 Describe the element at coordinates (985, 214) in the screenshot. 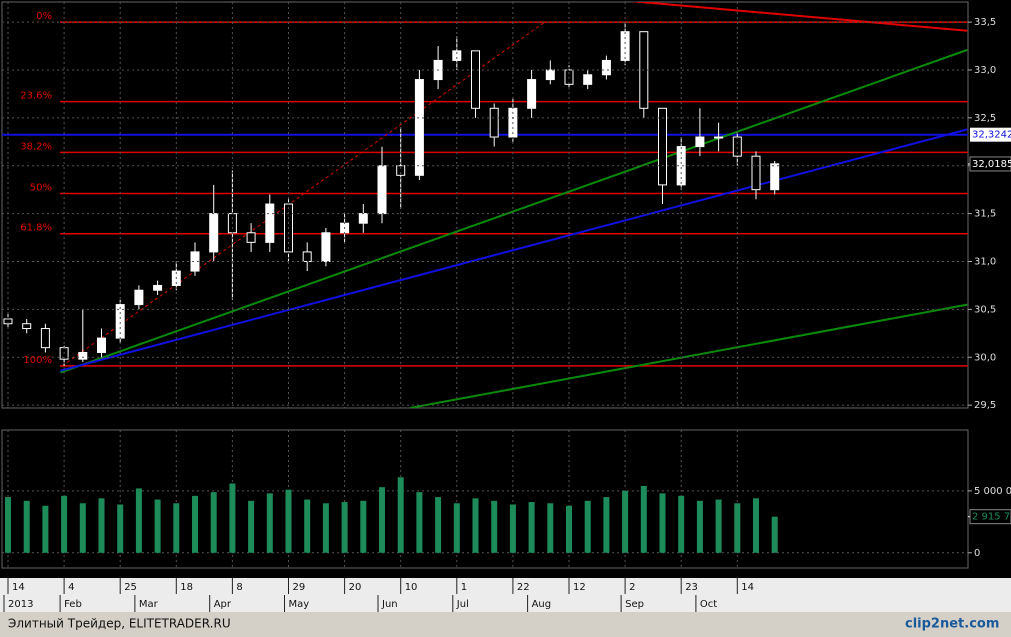

I see `y-tick-label: 31,5` at that location.